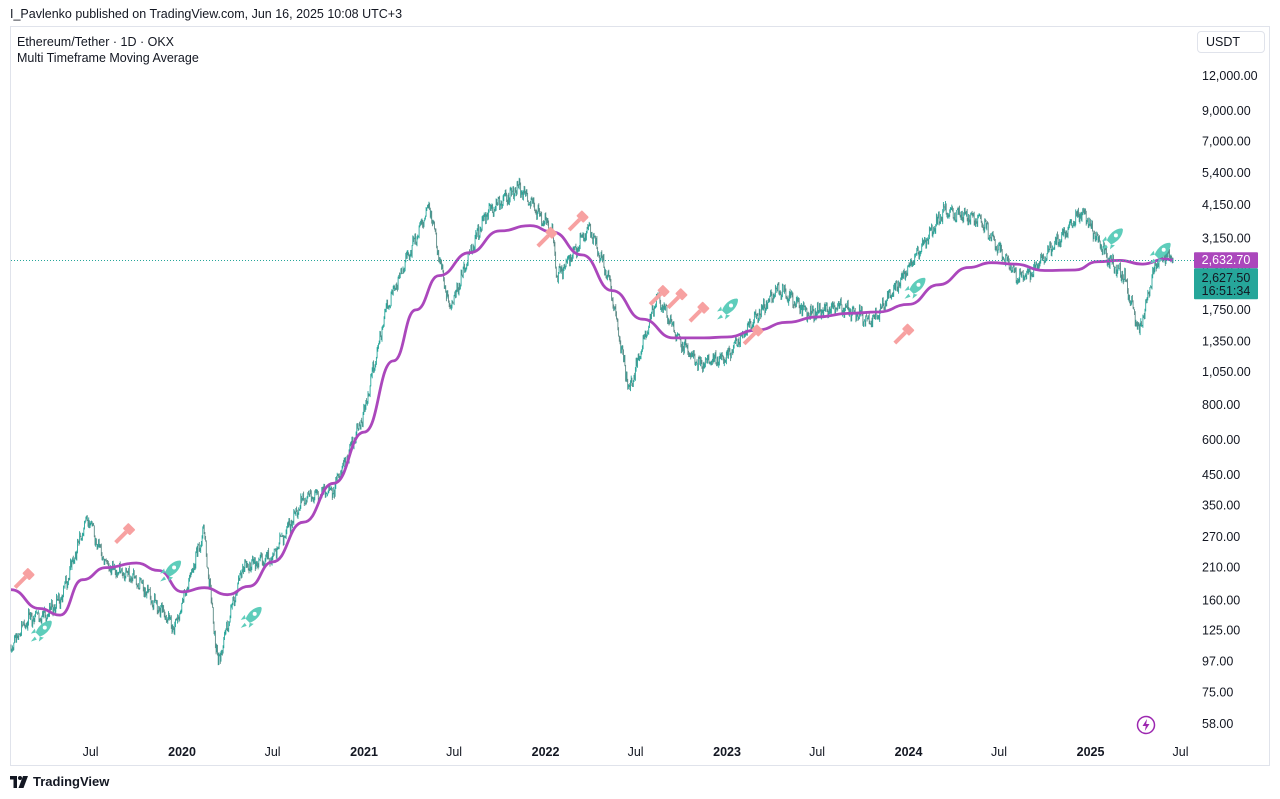 Image resolution: width=1280 pixels, height=799 pixels. Describe the element at coordinates (19, 781) in the screenshot. I see `tradingview-logo-icon` at that location.